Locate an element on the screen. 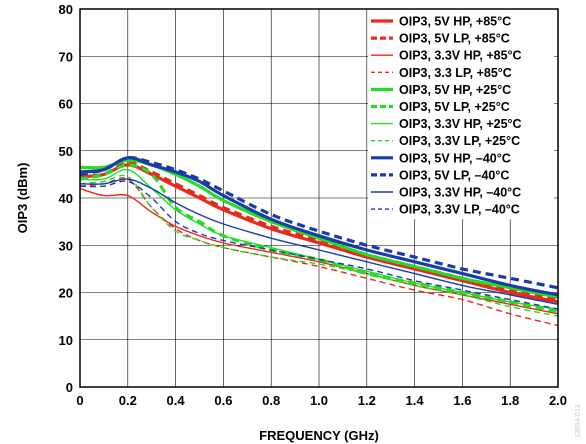  legend-entry-label: OIP3, 3.3V LP, +25°C is located at coordinates (459, 141).